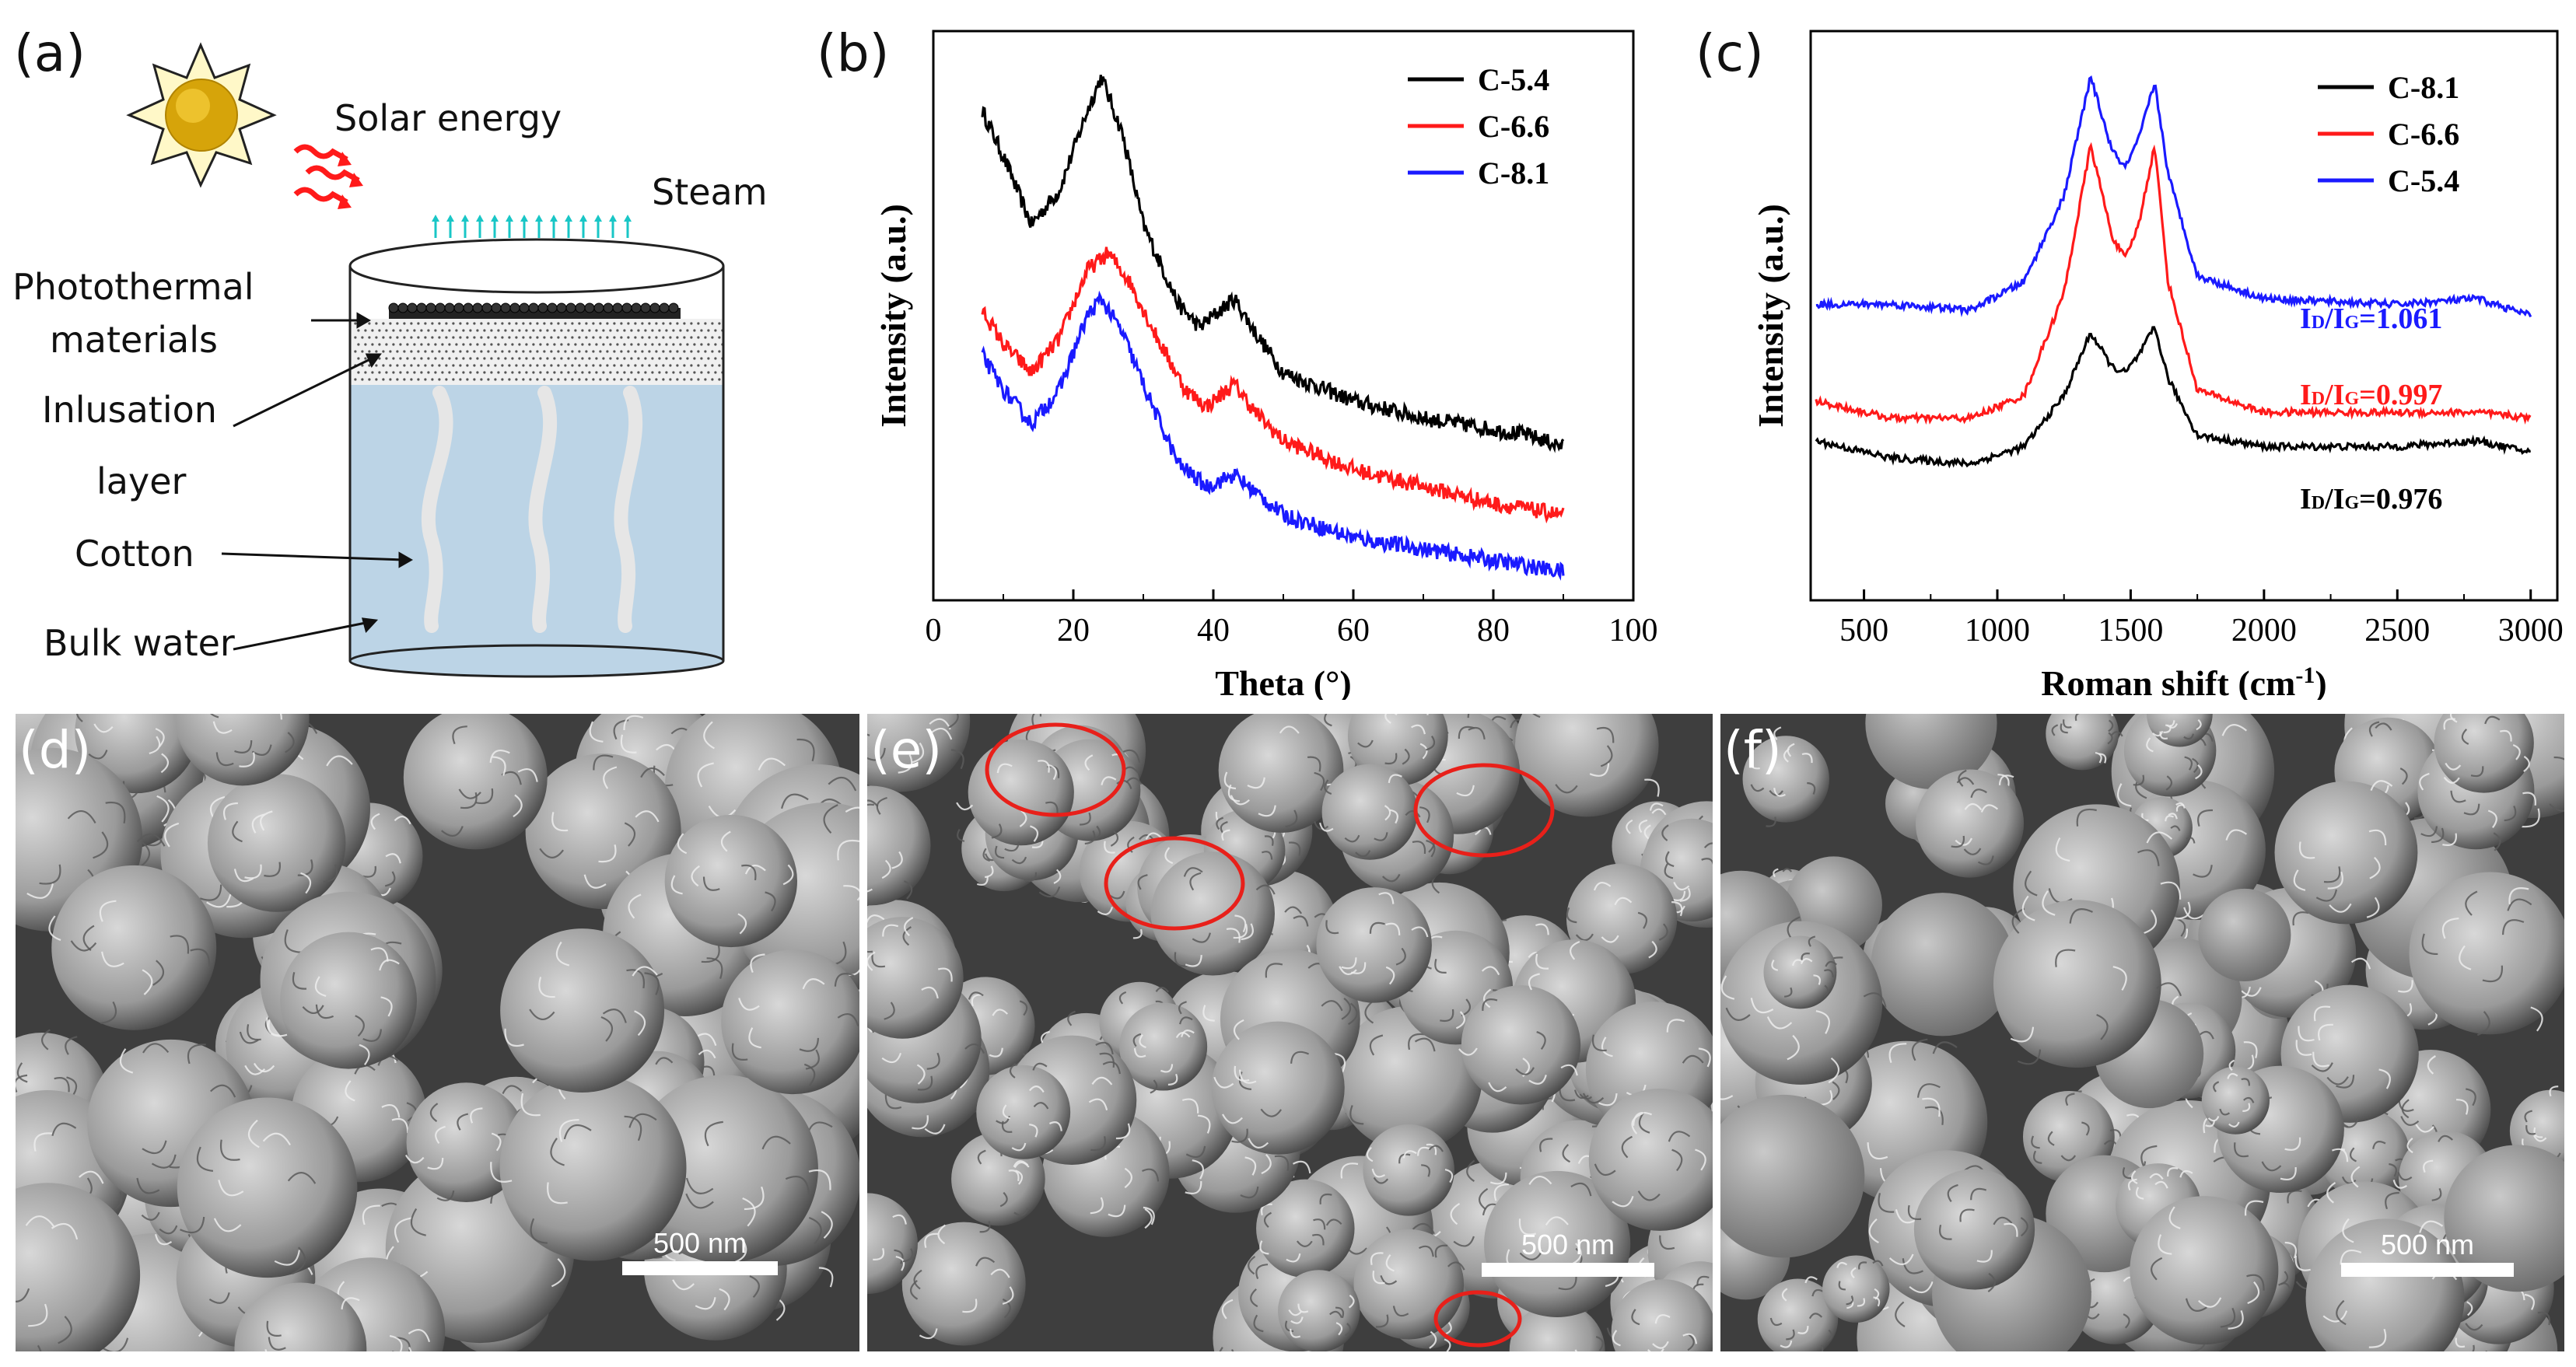 This screenshot has height=1367, width=2576. Describe the element at coordinates (1283, 681) in the screenshot. I see `x-axis-label: Theta (°)` at that location.